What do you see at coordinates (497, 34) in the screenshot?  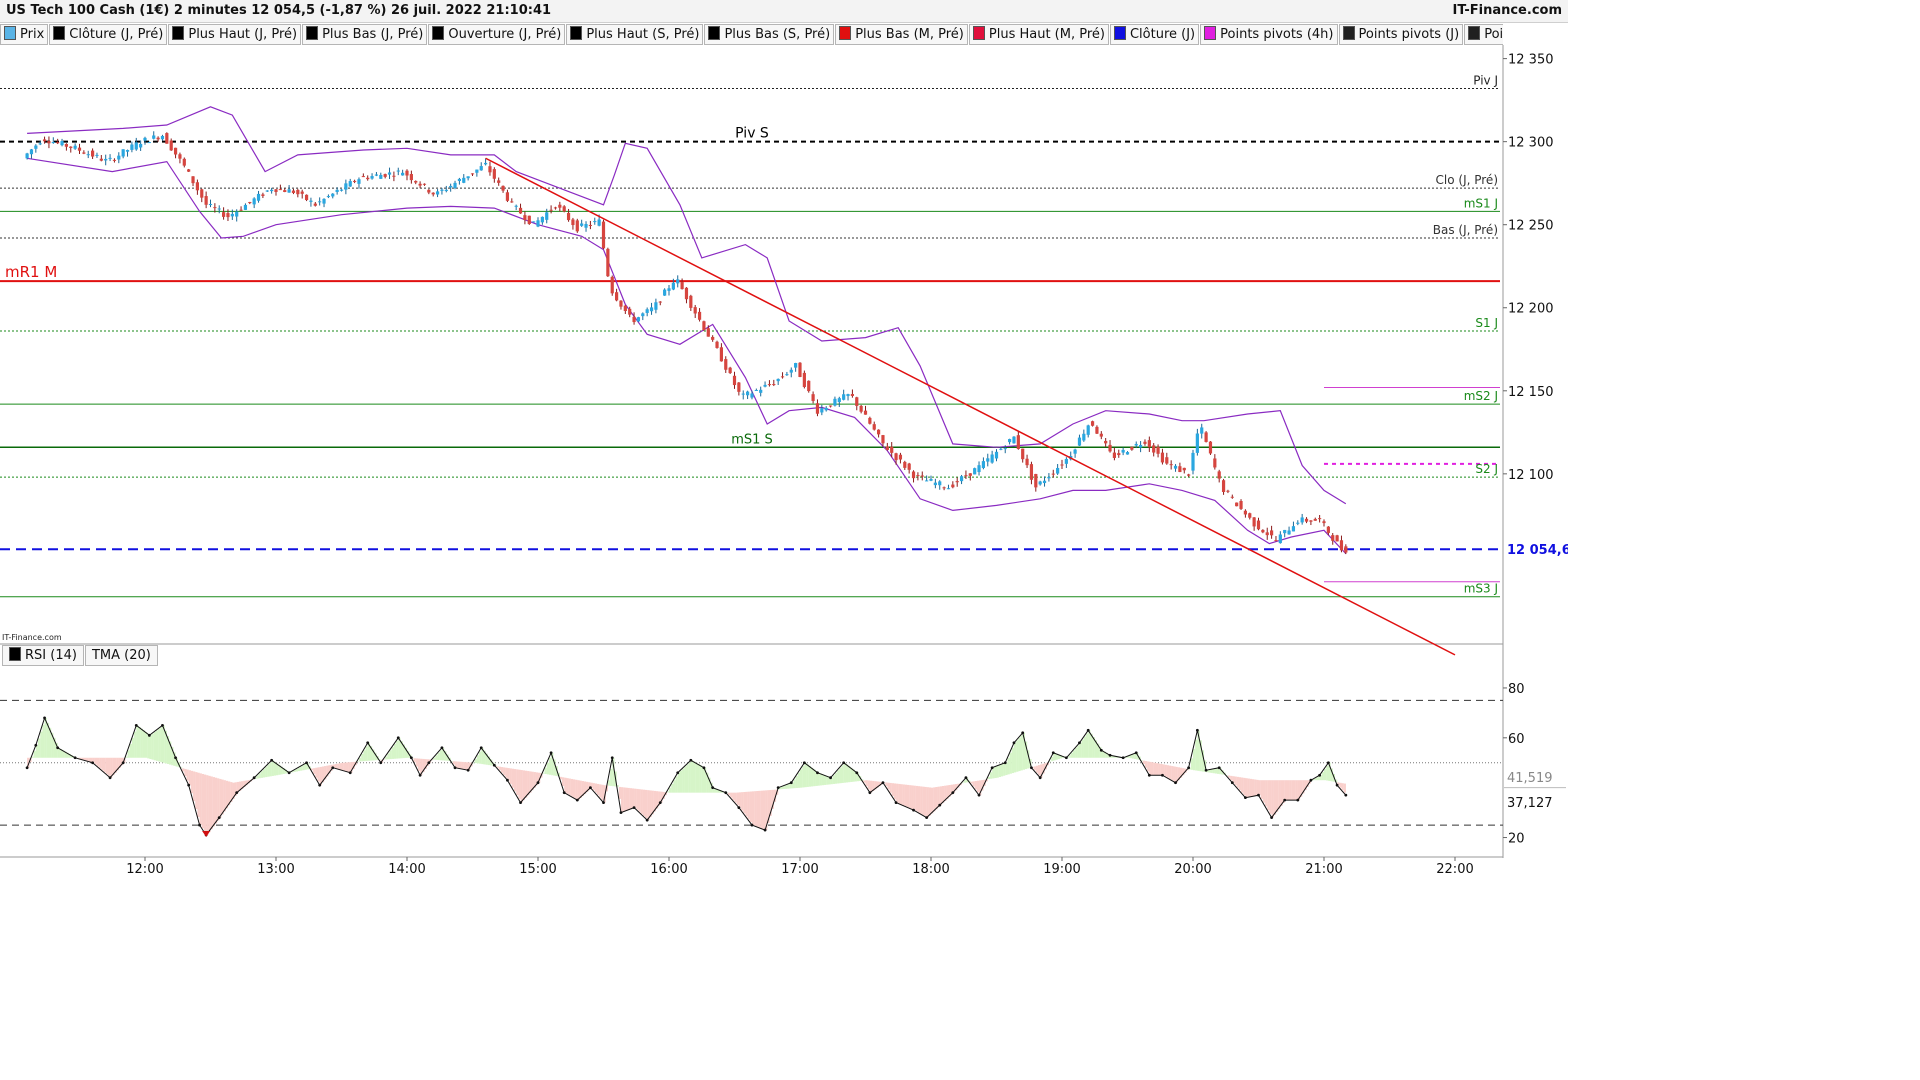 I see `legend-item: Ouverture (J, Pré)` at bounding box center [497, 34].